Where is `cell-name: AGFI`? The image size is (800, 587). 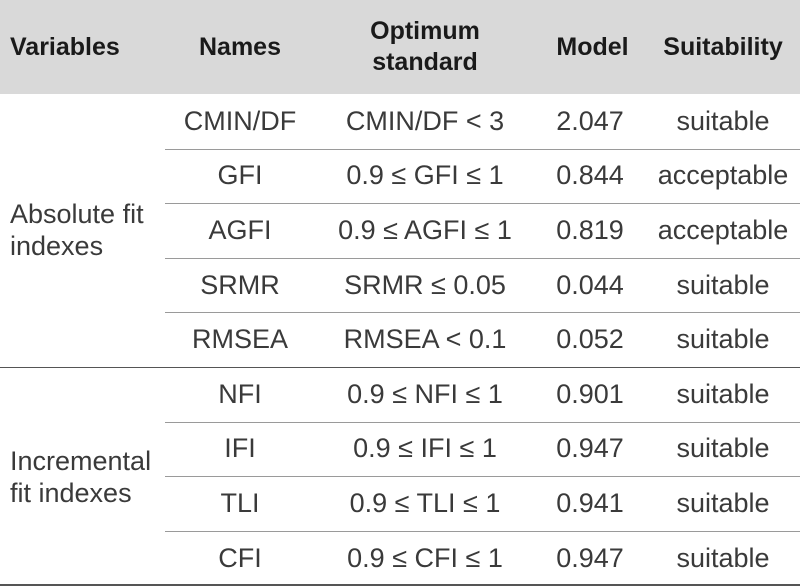 cell-name: AGFI is located at coordinates (240, 229).